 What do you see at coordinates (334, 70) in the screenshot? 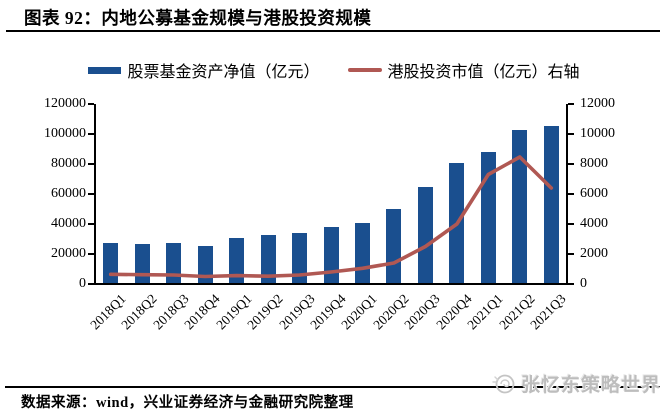
I see `legend: 股票基金资产净值（亿元） 港股投资市值（亿元）右轴` at bounding box center [334, 70].